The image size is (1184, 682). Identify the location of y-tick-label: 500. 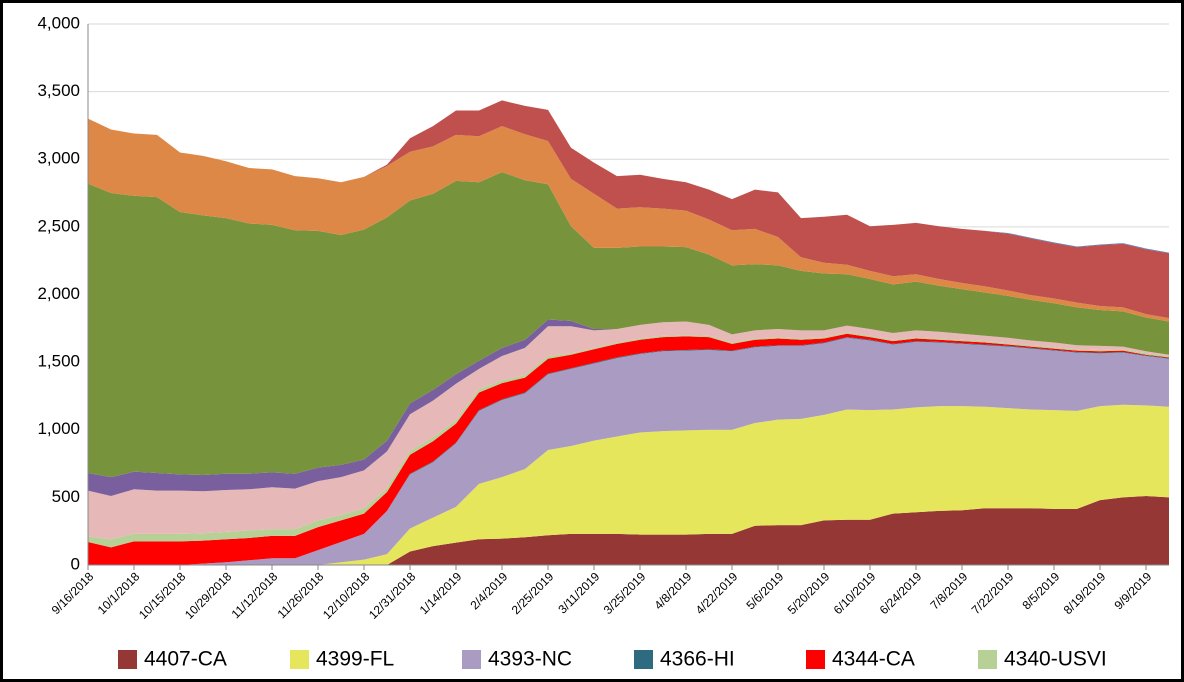
(66, 496).